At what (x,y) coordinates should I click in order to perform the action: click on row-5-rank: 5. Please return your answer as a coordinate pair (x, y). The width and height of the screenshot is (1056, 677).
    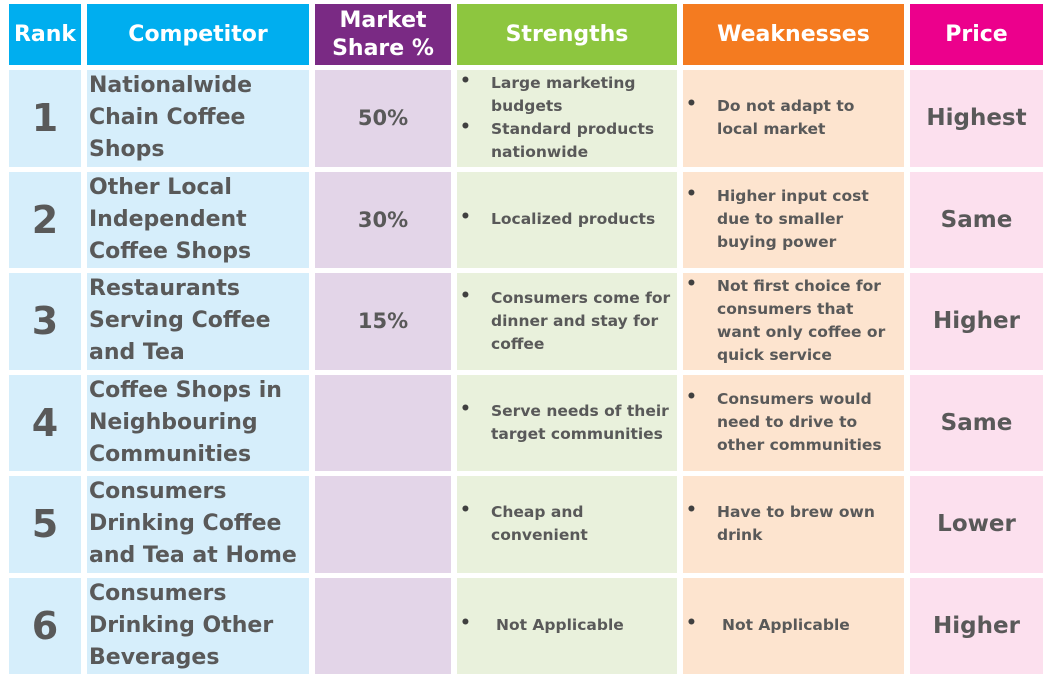
    Looking at the image, I should click on (45, 524).